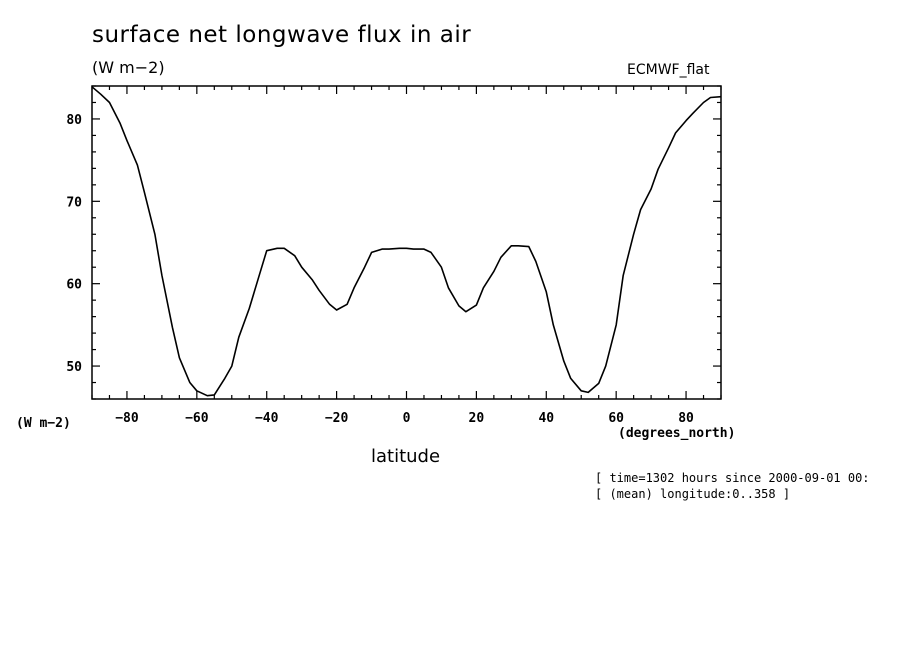 The height and width of the screenshot is (654, 904). What do you see at coordinates (197, 418) in the screenshot?
I see `x-tick-label: −60` at bounding box center [197, 418].